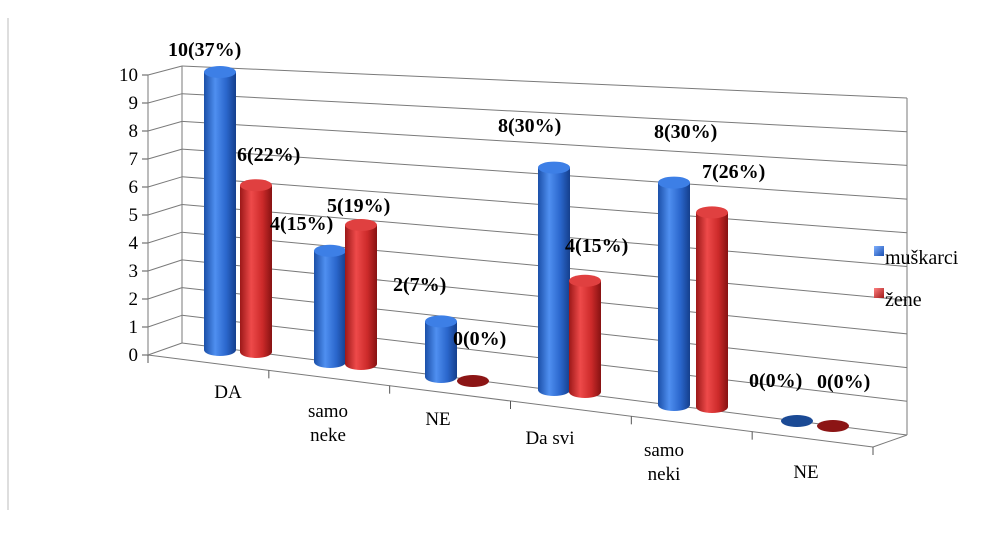  Describe the element at coordinates (358, 206) in the screenshot. I see `data-label: 5(19%)` at that location.